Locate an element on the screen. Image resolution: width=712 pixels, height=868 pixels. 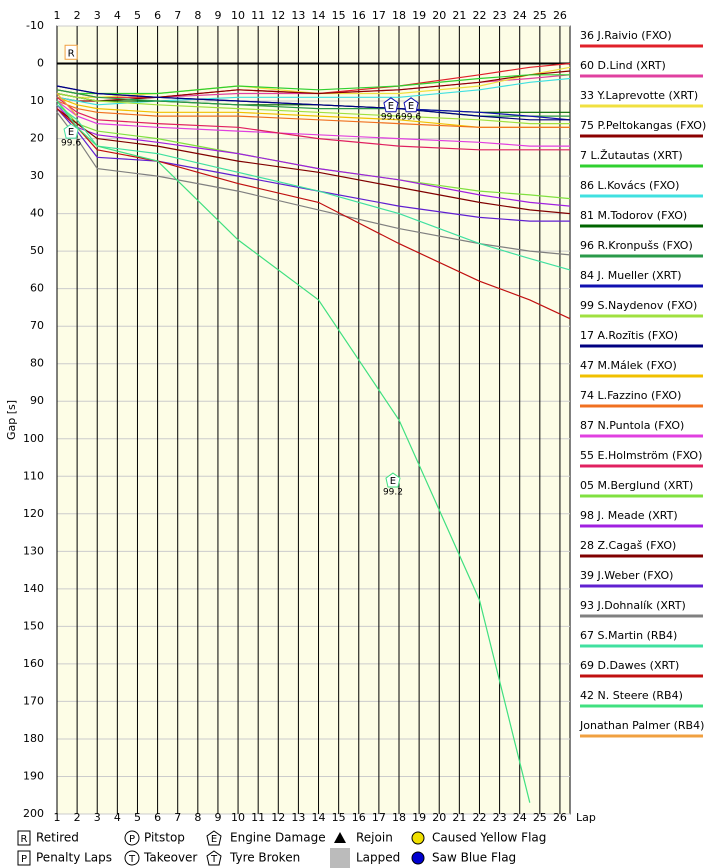
legend-label: 17 A.Rozītis (FXO) is located at coordinates (629, 335).